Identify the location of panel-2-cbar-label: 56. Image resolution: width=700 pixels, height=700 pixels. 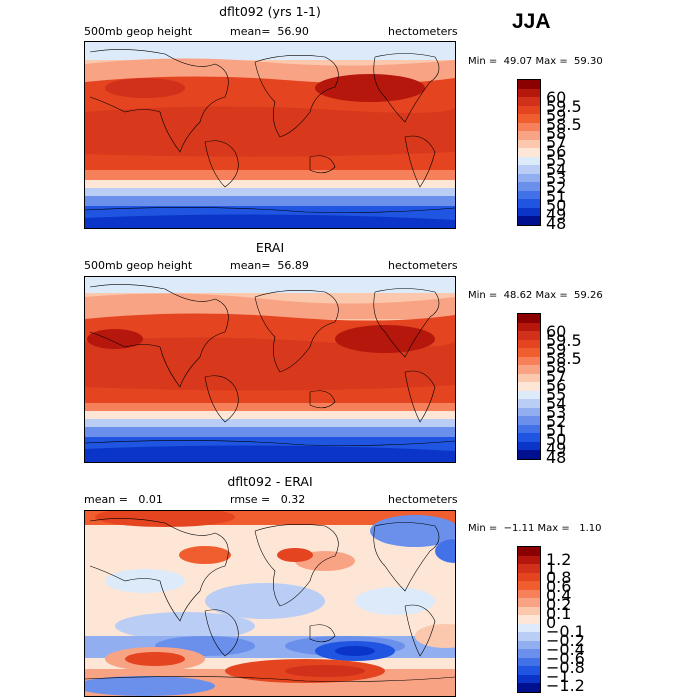
(556, 385).